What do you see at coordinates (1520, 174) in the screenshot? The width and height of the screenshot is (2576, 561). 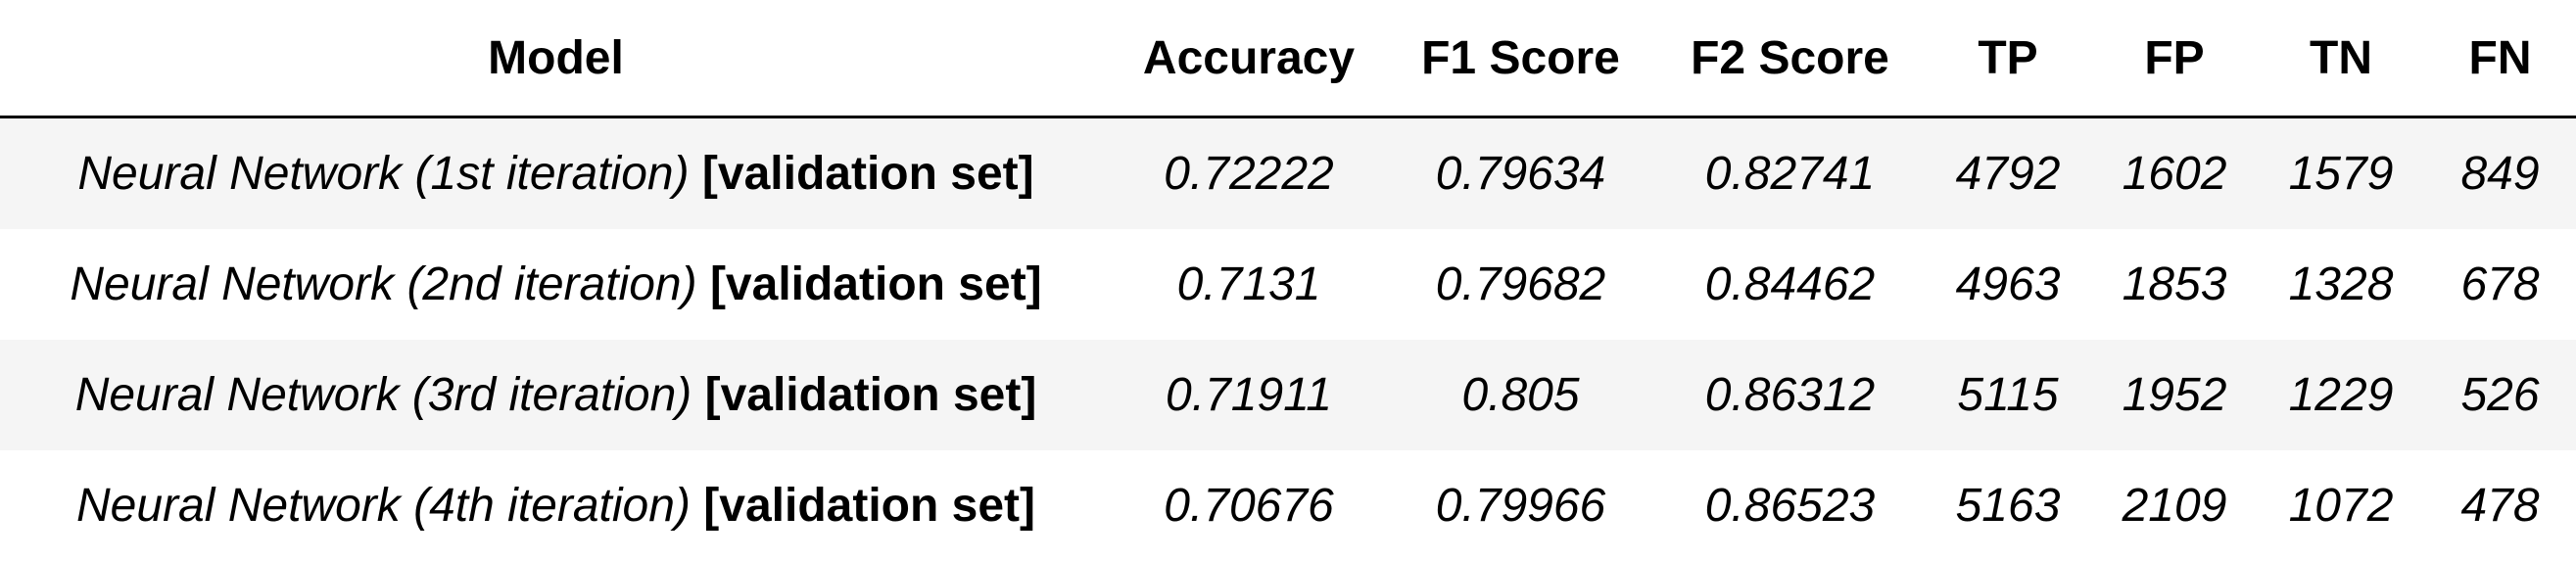 I see `f1-score-cell: 0.79634` at bounding box center [1520, 174].